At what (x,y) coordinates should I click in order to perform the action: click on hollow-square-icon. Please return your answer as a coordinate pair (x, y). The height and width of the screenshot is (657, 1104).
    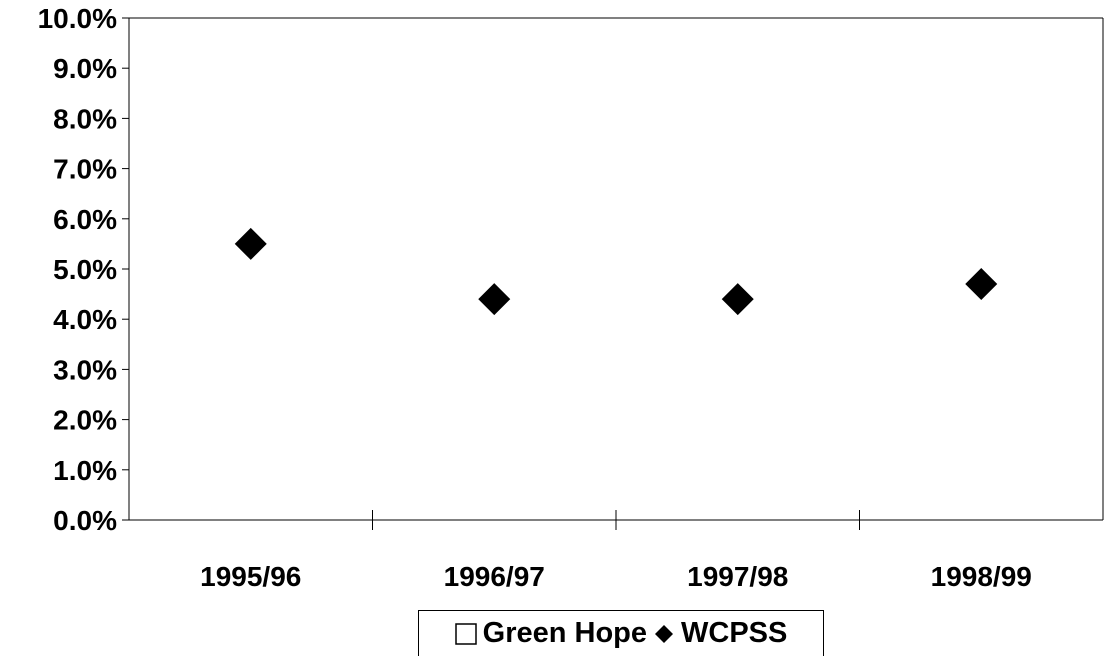
    Looking at the image, I should click on (465, 633).